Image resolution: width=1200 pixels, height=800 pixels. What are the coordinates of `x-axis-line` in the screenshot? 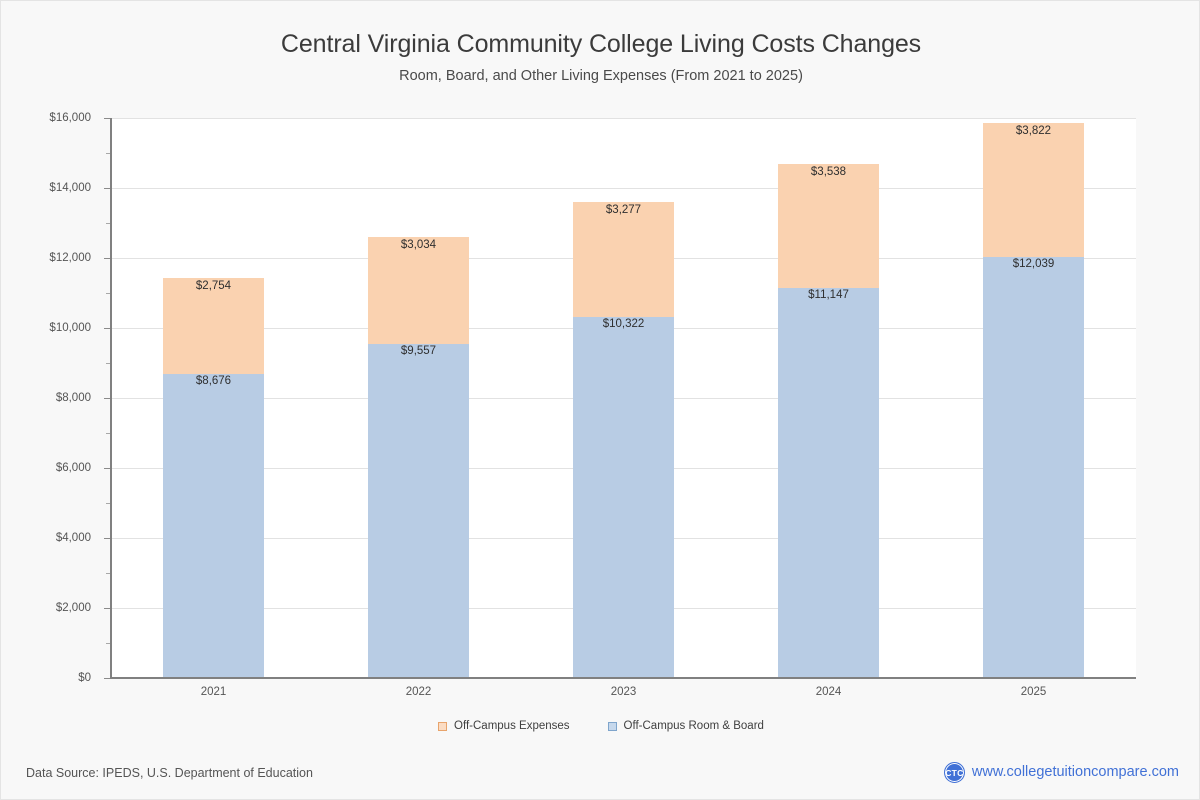 It's located at (623, 678).